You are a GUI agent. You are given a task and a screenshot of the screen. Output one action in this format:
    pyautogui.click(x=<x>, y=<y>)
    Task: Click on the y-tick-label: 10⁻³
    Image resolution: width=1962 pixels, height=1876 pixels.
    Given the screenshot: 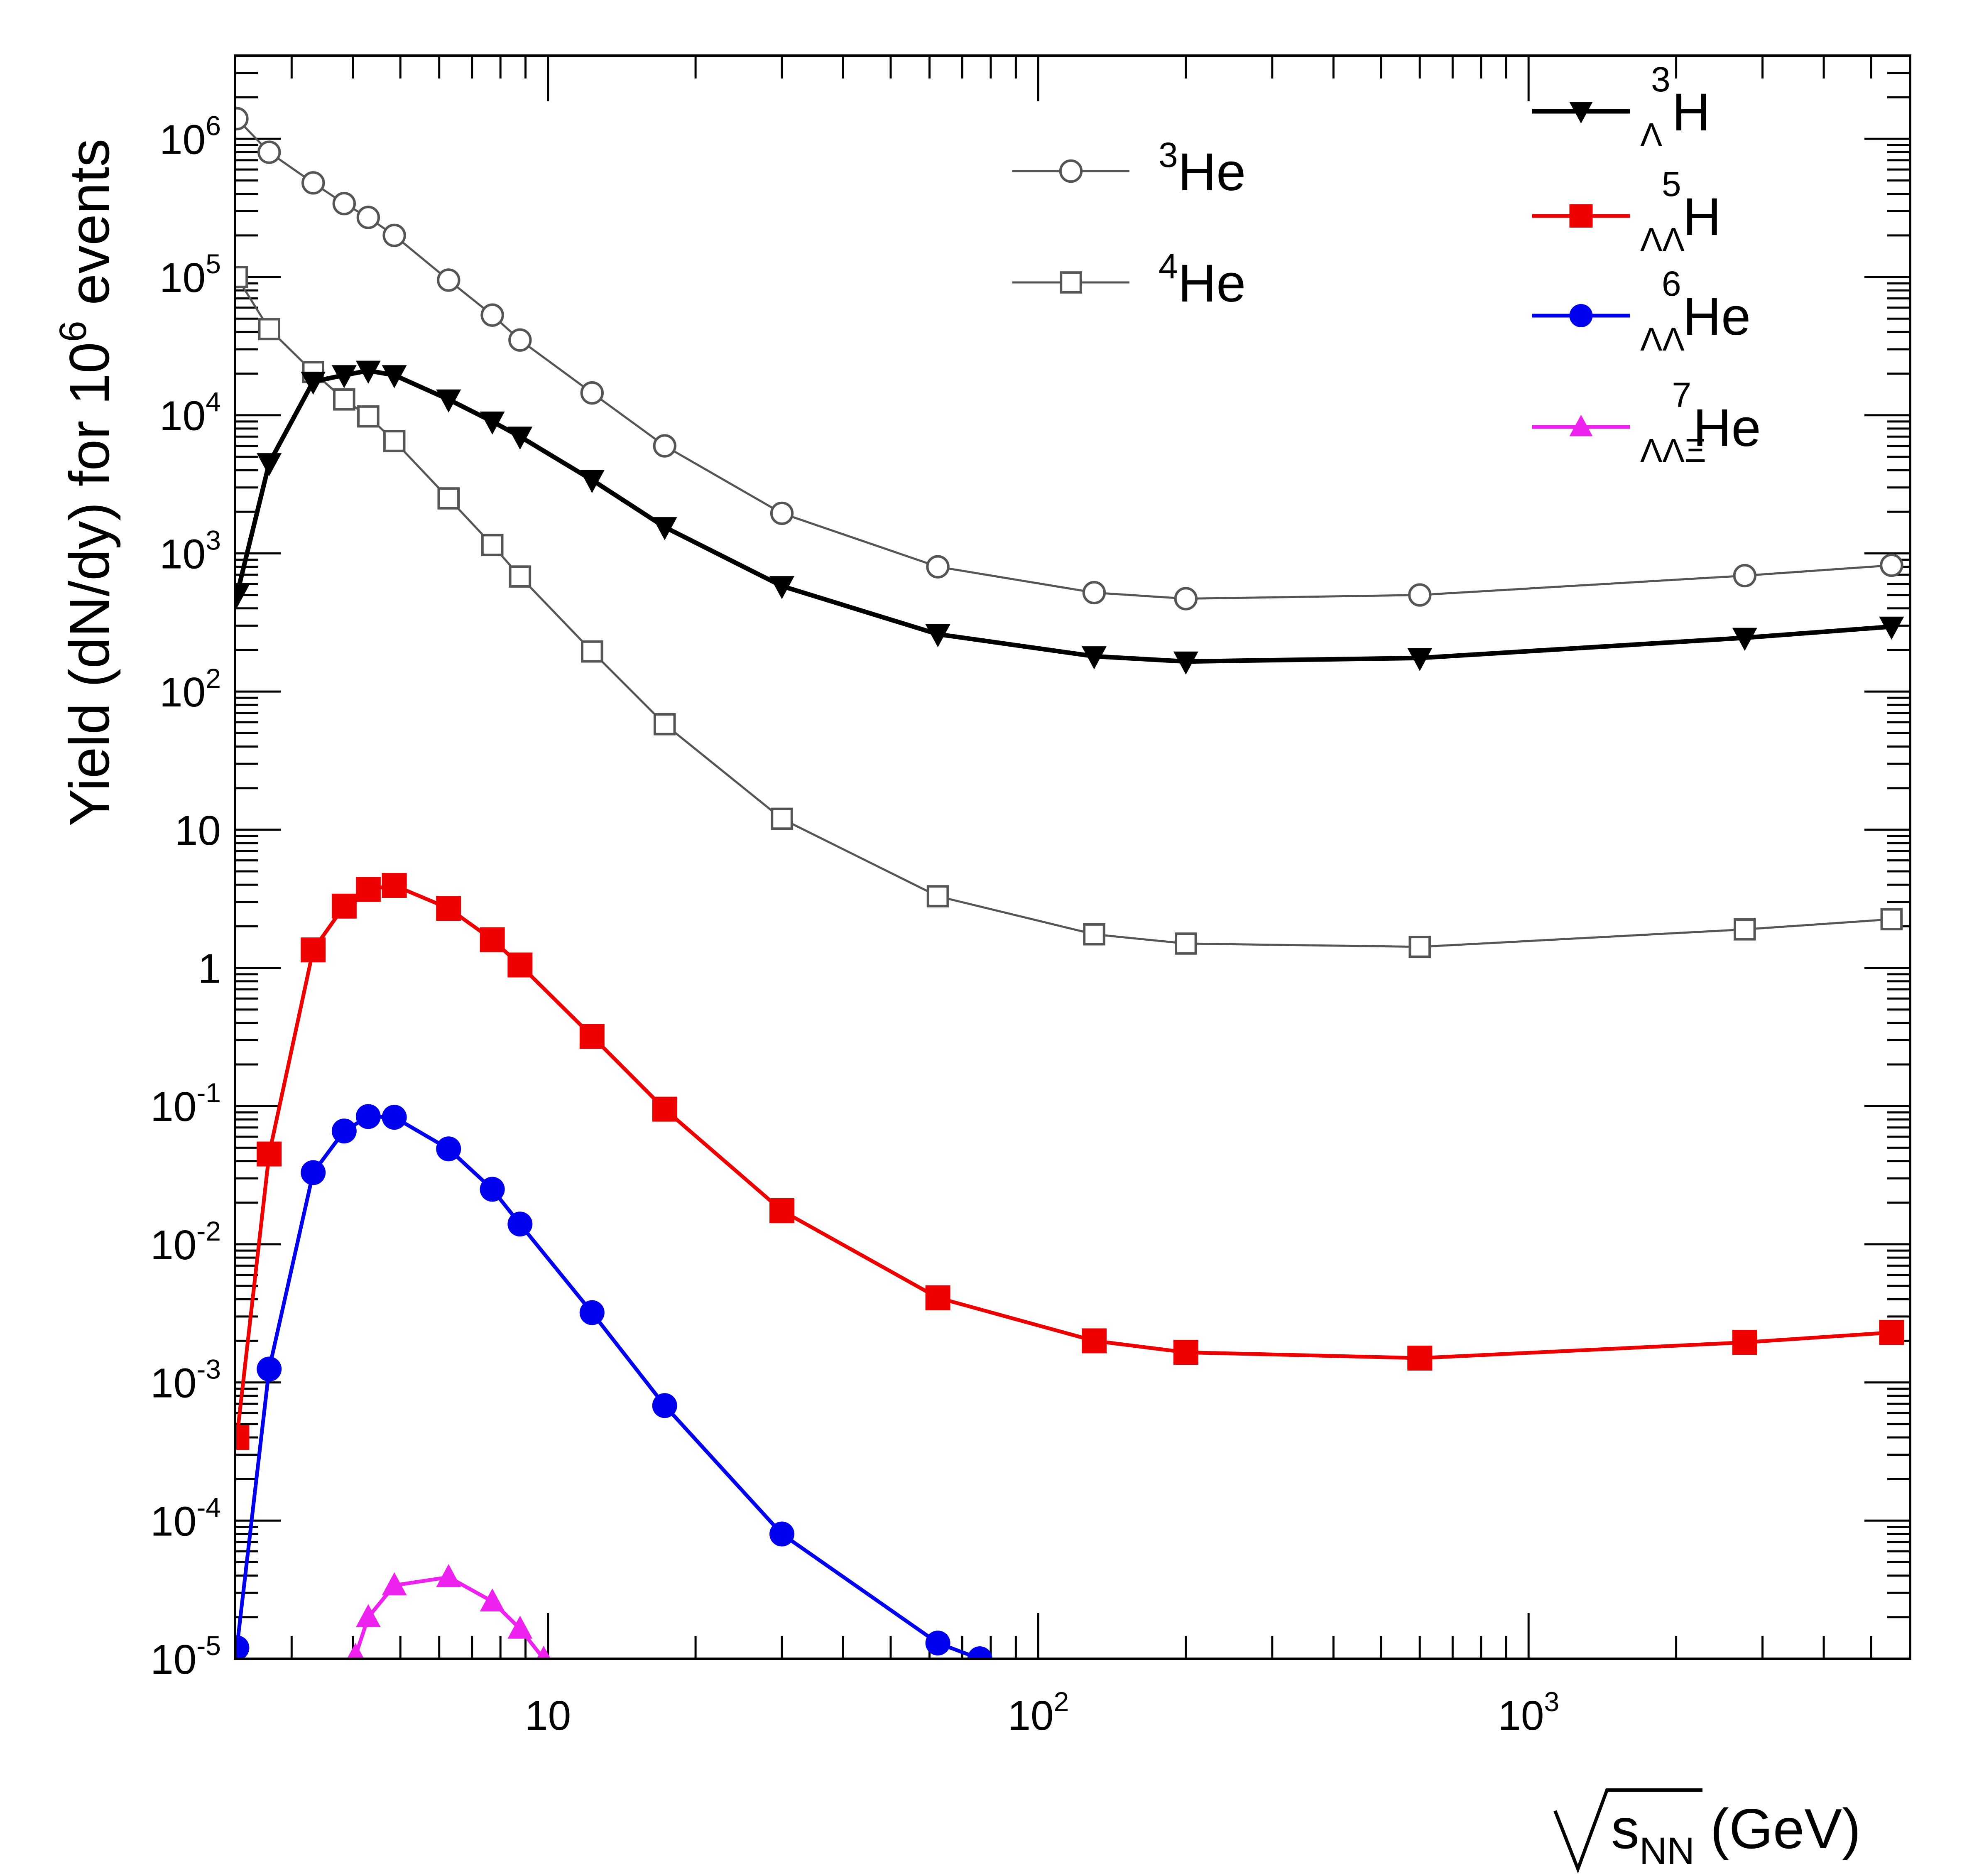 What is the action you would take?
    pyautogui.click(x=186, y=1381)
    